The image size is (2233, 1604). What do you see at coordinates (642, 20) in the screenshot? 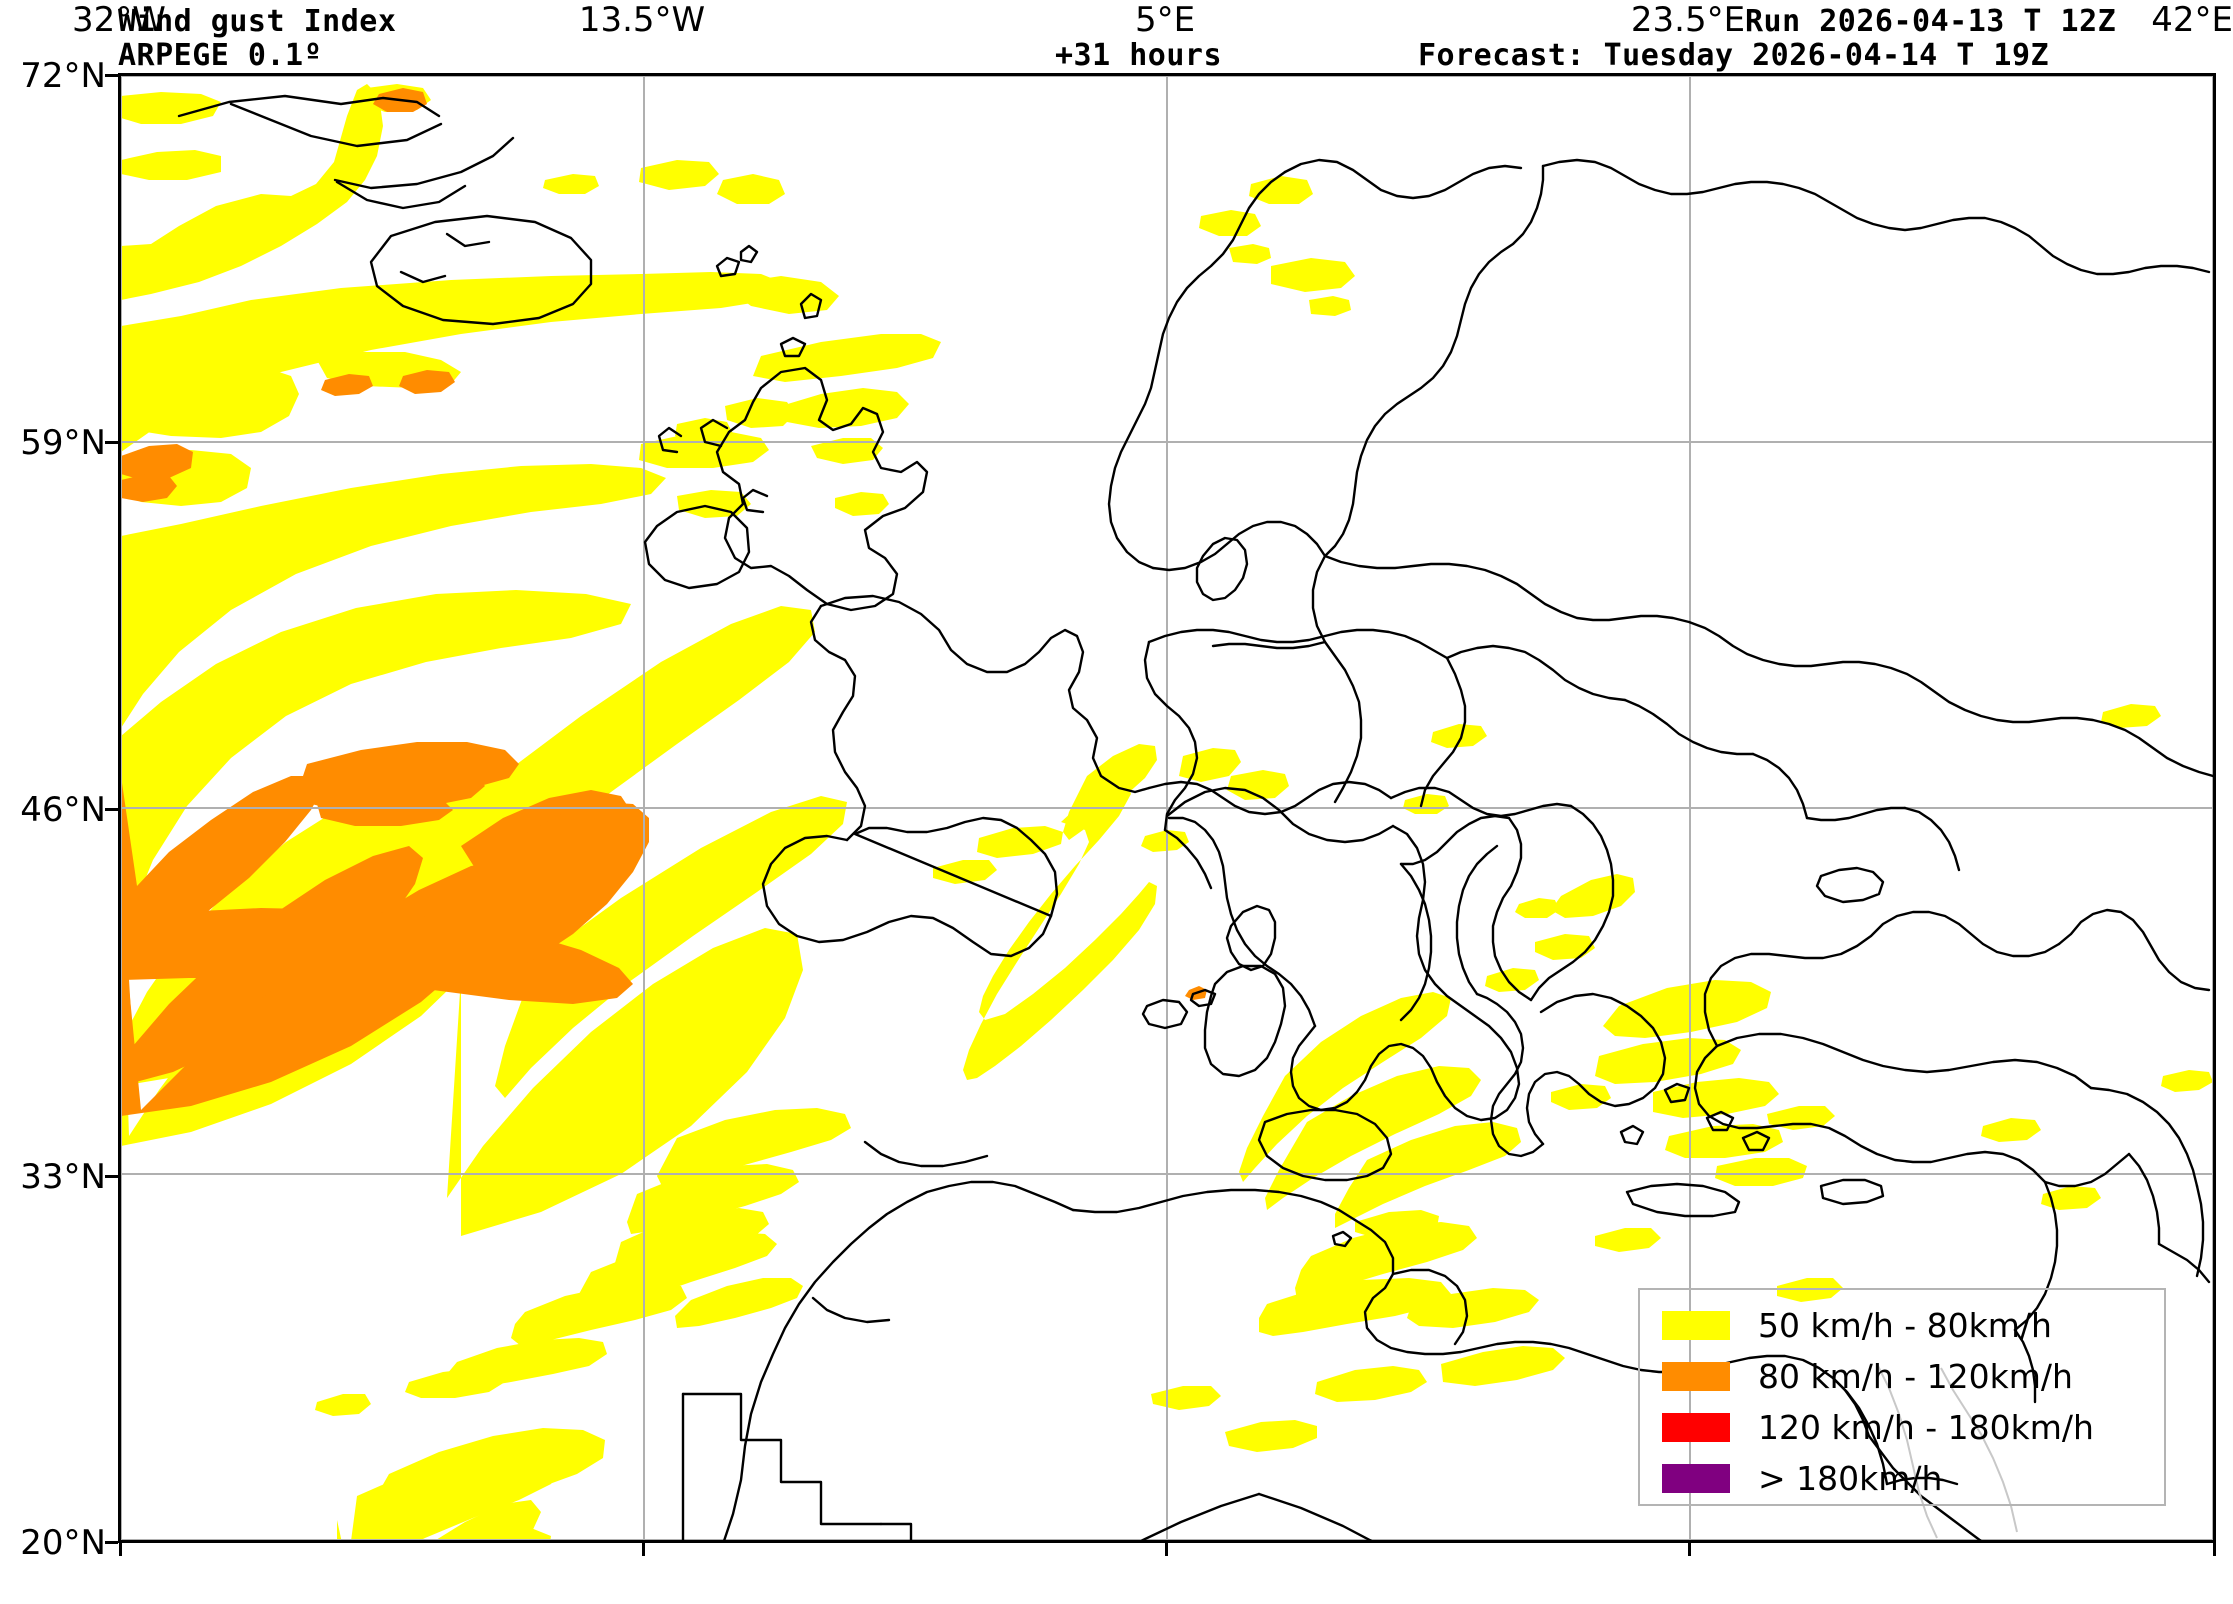
I see `x-axis-label-13-5w: 13.5°W` at bounding box center [642, 20].